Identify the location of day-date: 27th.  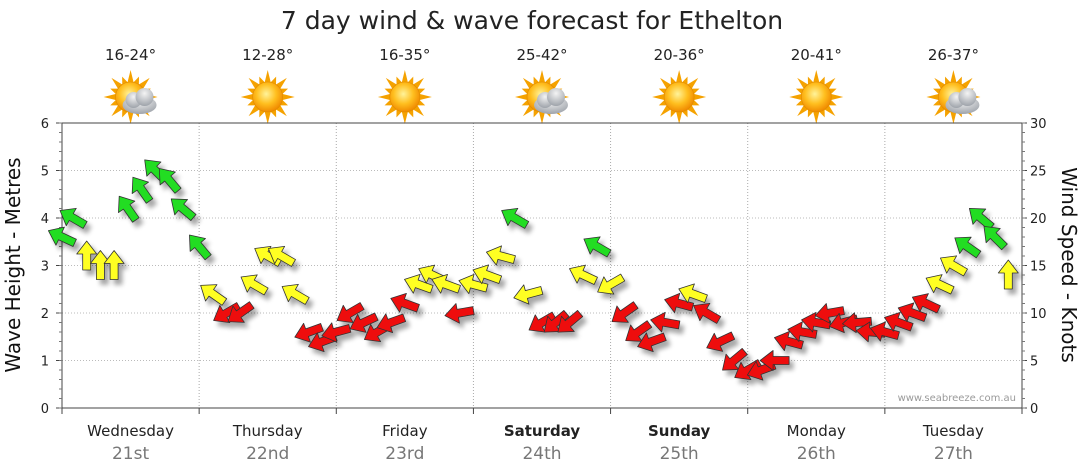
(953, 454).